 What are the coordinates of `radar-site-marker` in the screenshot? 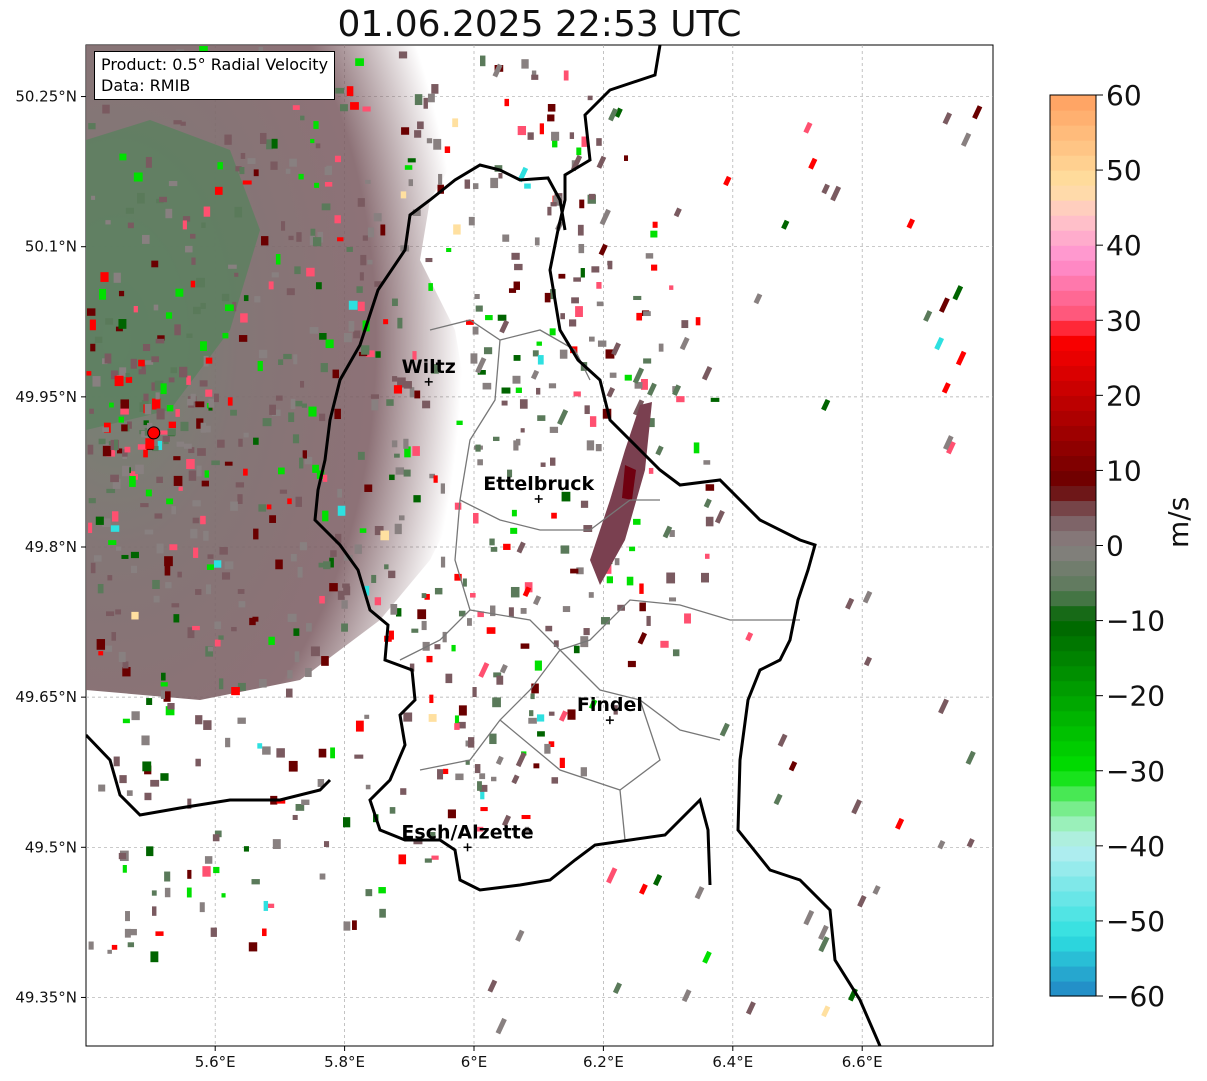 It's located at (154, 433).